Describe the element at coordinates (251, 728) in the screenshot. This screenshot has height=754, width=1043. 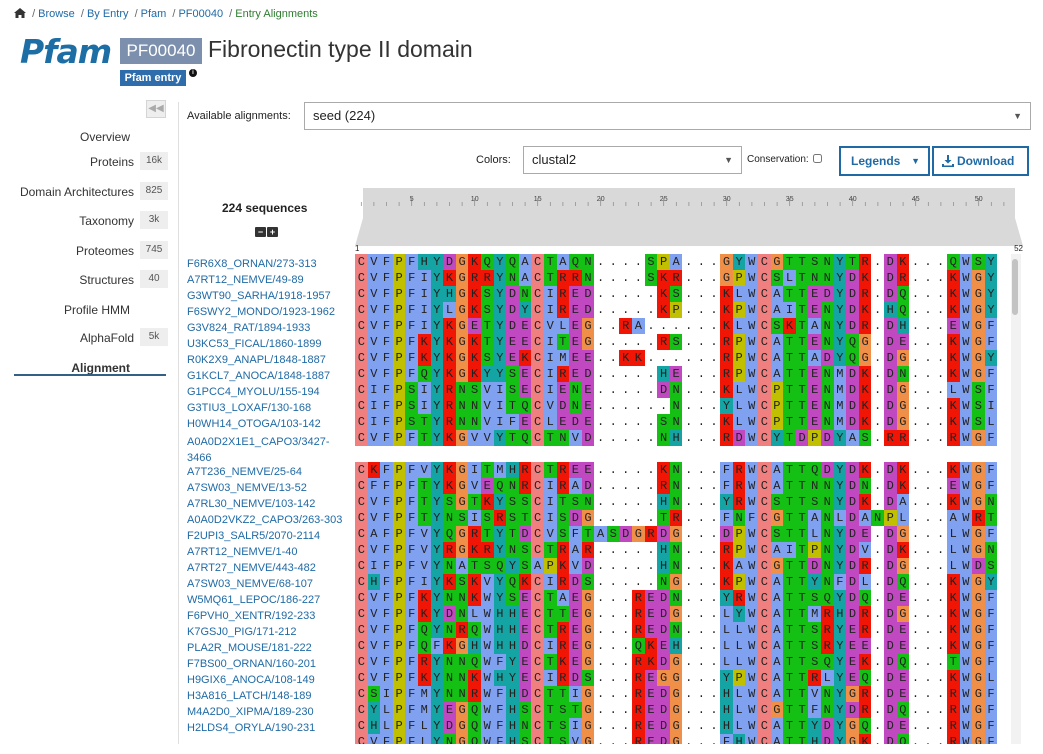
I see `sequence-label: H2LDS4_ORYLA/190-231` at that location.